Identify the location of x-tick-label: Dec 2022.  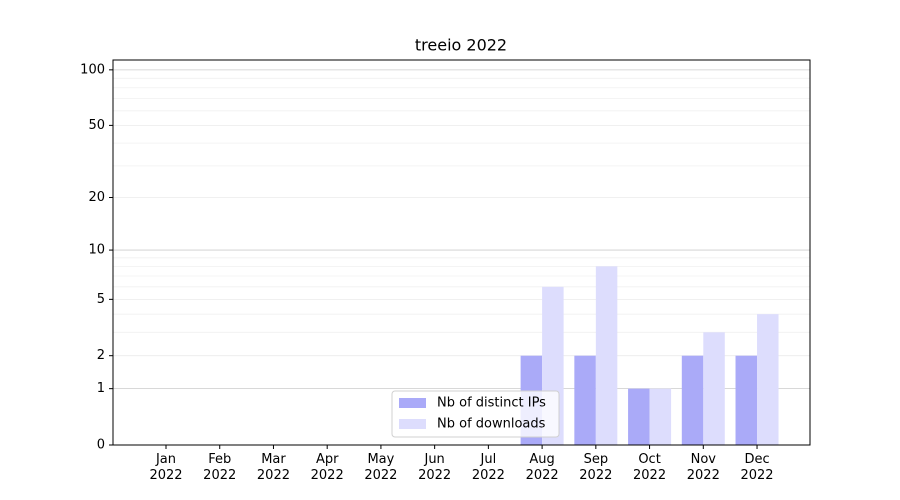
(757, 467).